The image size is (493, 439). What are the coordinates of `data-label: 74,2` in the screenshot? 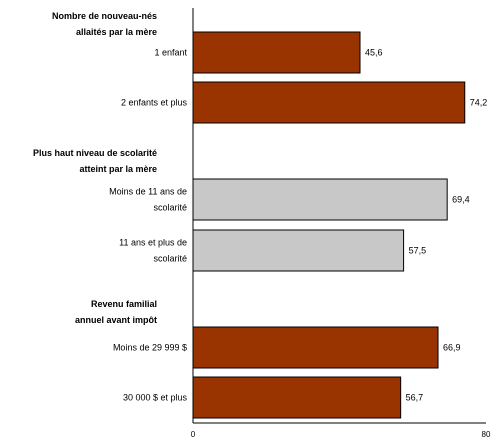 It's located at (479, 103).